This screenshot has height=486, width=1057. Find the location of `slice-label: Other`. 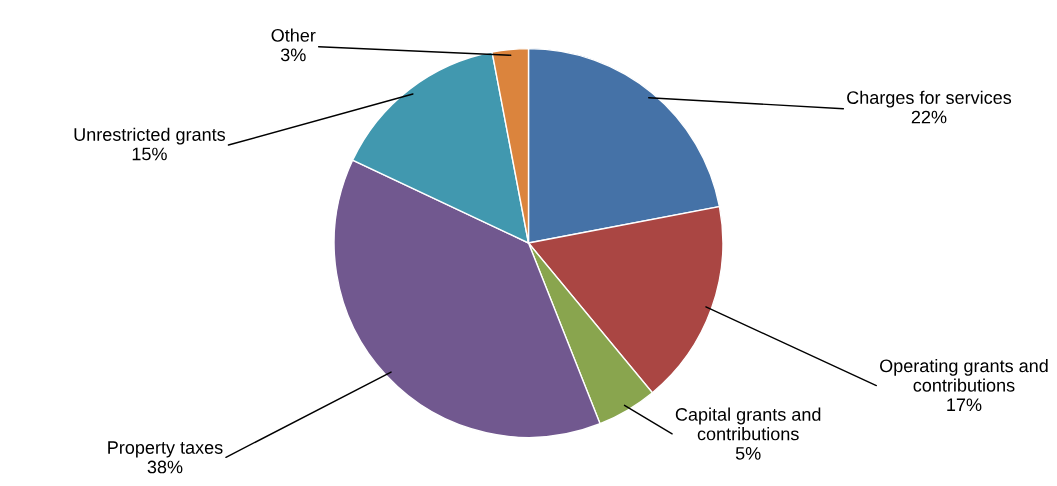

slice-label: Other is located at coordinates (293, 35).